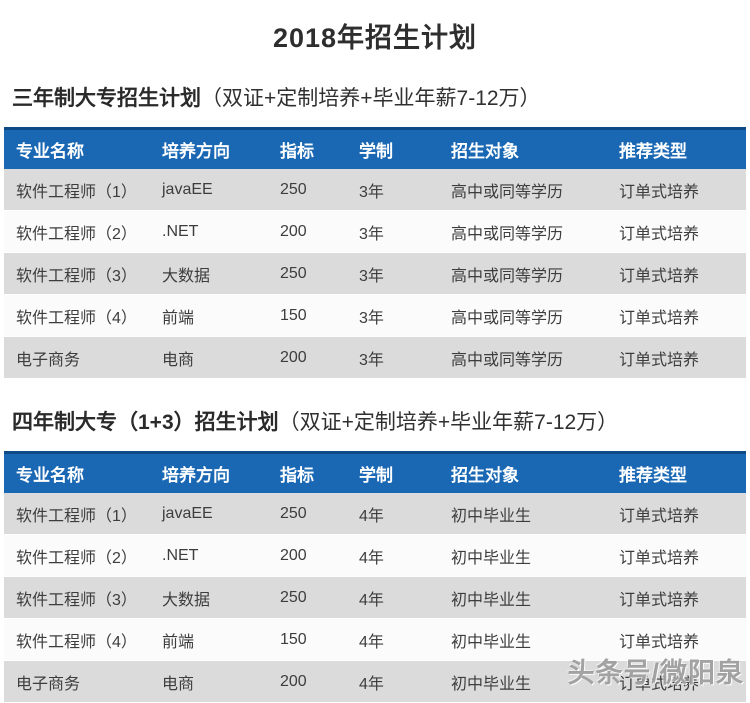 This screenshot has height=703, width=750. I want to click on table-row: 软件工程师（1） javaEE 250 4年 初中毕业生 订单式培养, so click(375, 514).